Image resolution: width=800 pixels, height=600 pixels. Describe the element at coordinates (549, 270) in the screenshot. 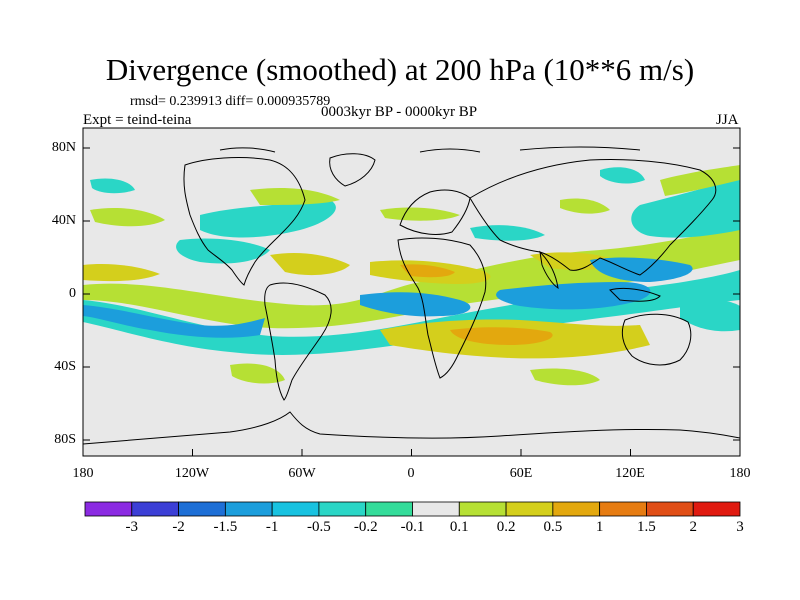

I see `coast-india` at that location.